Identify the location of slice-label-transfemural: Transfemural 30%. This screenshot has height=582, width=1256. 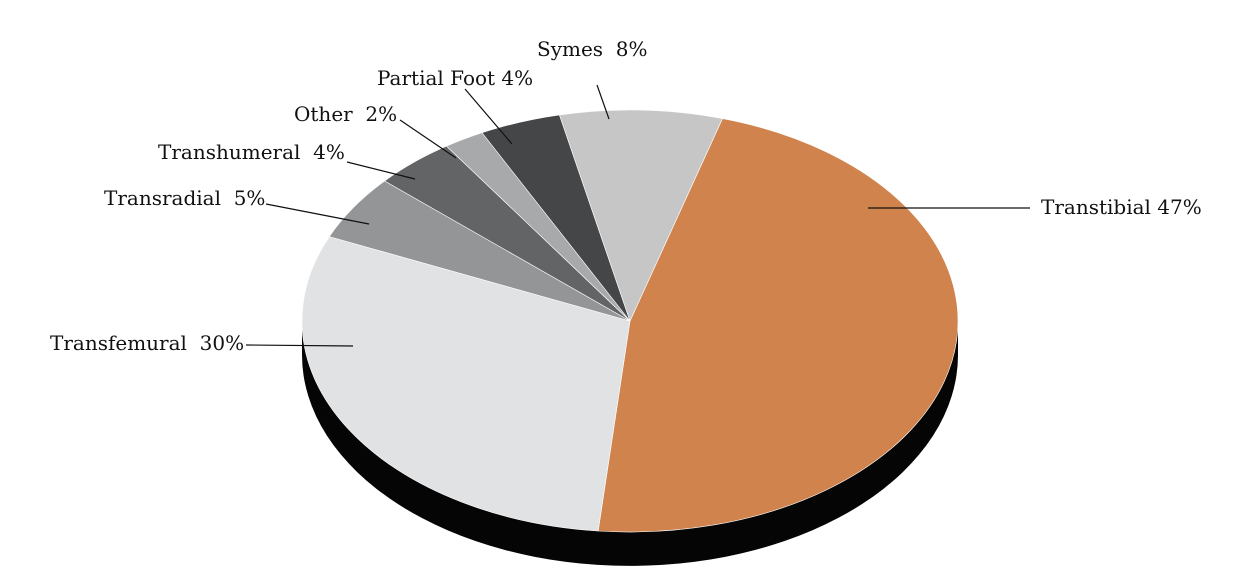
(147, 343).